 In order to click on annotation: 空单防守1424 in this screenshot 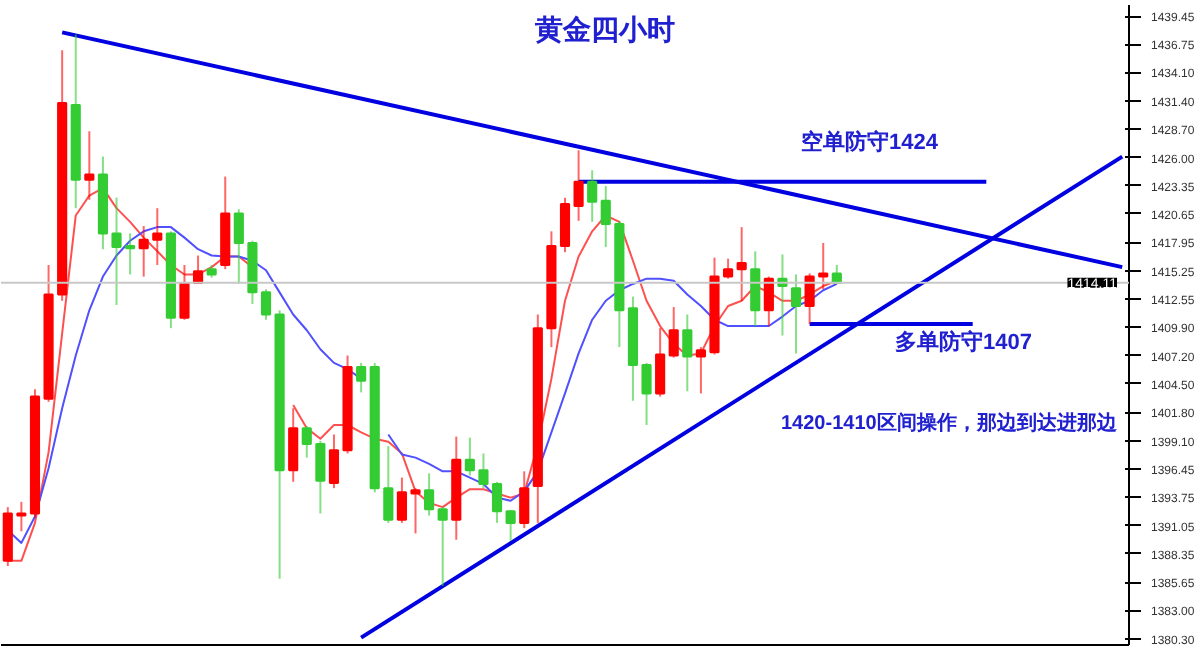, I will do `click(870, 142)`.